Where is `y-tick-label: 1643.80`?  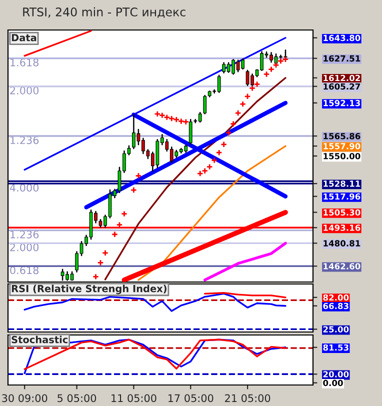
y-tick-label: 1643.80 is located at coordinates (342, 38).